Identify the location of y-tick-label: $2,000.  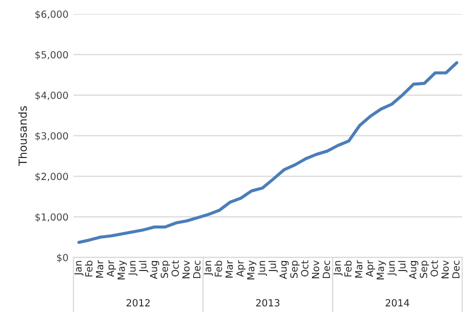
(51, 177).